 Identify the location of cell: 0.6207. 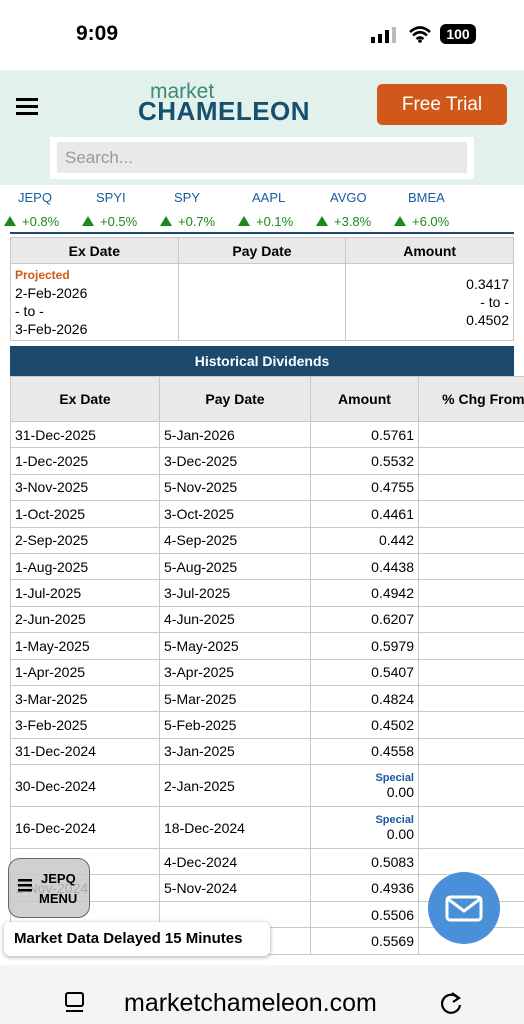
(364, 619).